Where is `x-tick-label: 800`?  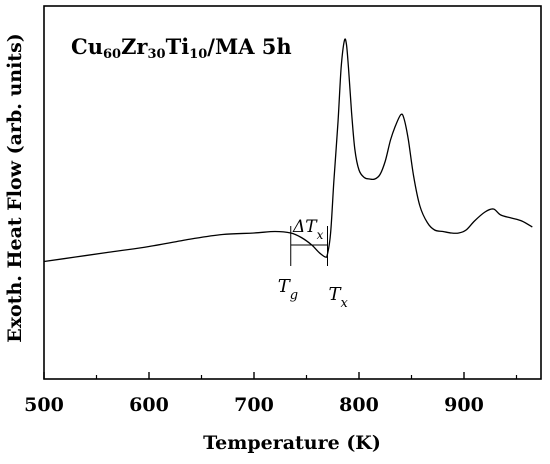 x-tick-label: 800 is located at coordinates (359, 405).